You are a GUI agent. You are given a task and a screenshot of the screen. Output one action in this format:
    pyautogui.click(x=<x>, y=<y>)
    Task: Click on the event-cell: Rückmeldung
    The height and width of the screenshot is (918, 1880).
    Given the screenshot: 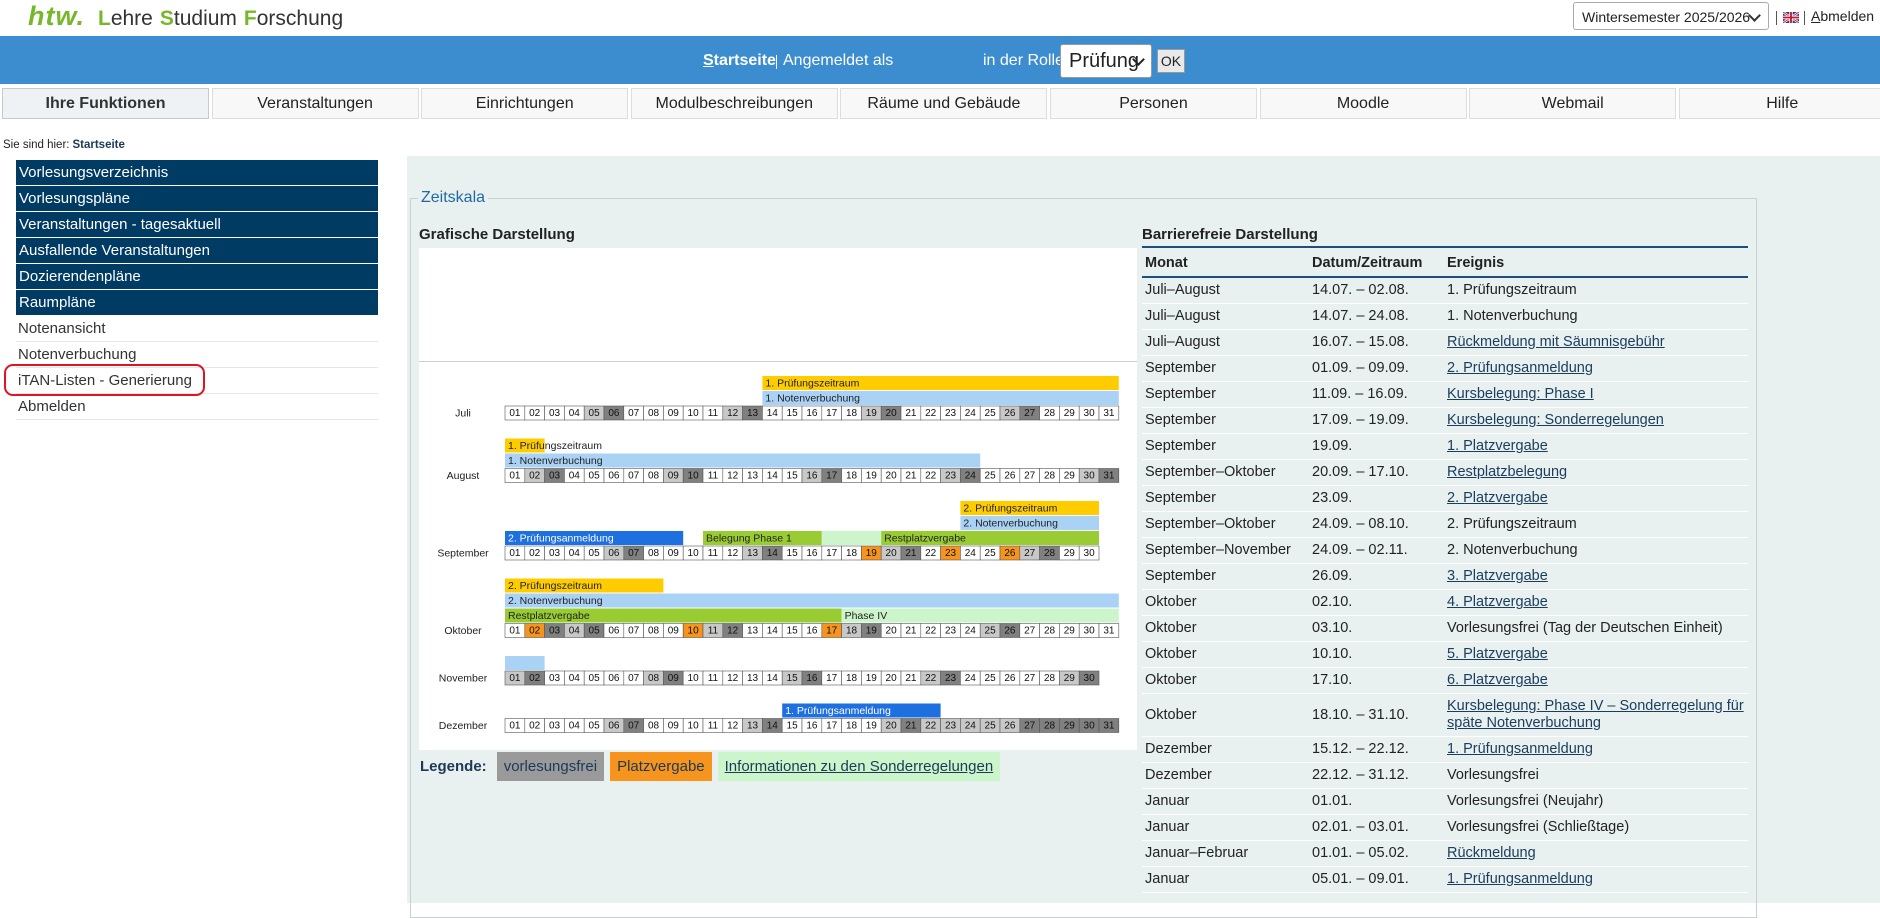 What is the action you would take?
    pyautogui.click(x=1596, y=853)
    